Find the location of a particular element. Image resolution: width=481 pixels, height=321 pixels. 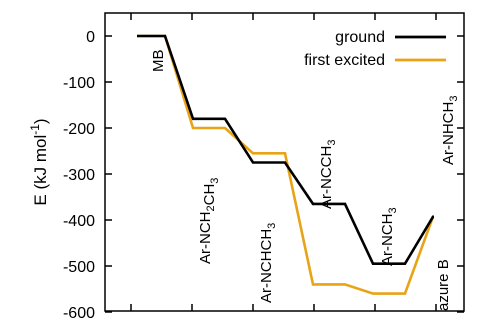

state-label-Ar-NHCH3: Ar-NHCH3 is located at coordinates (450, 130).